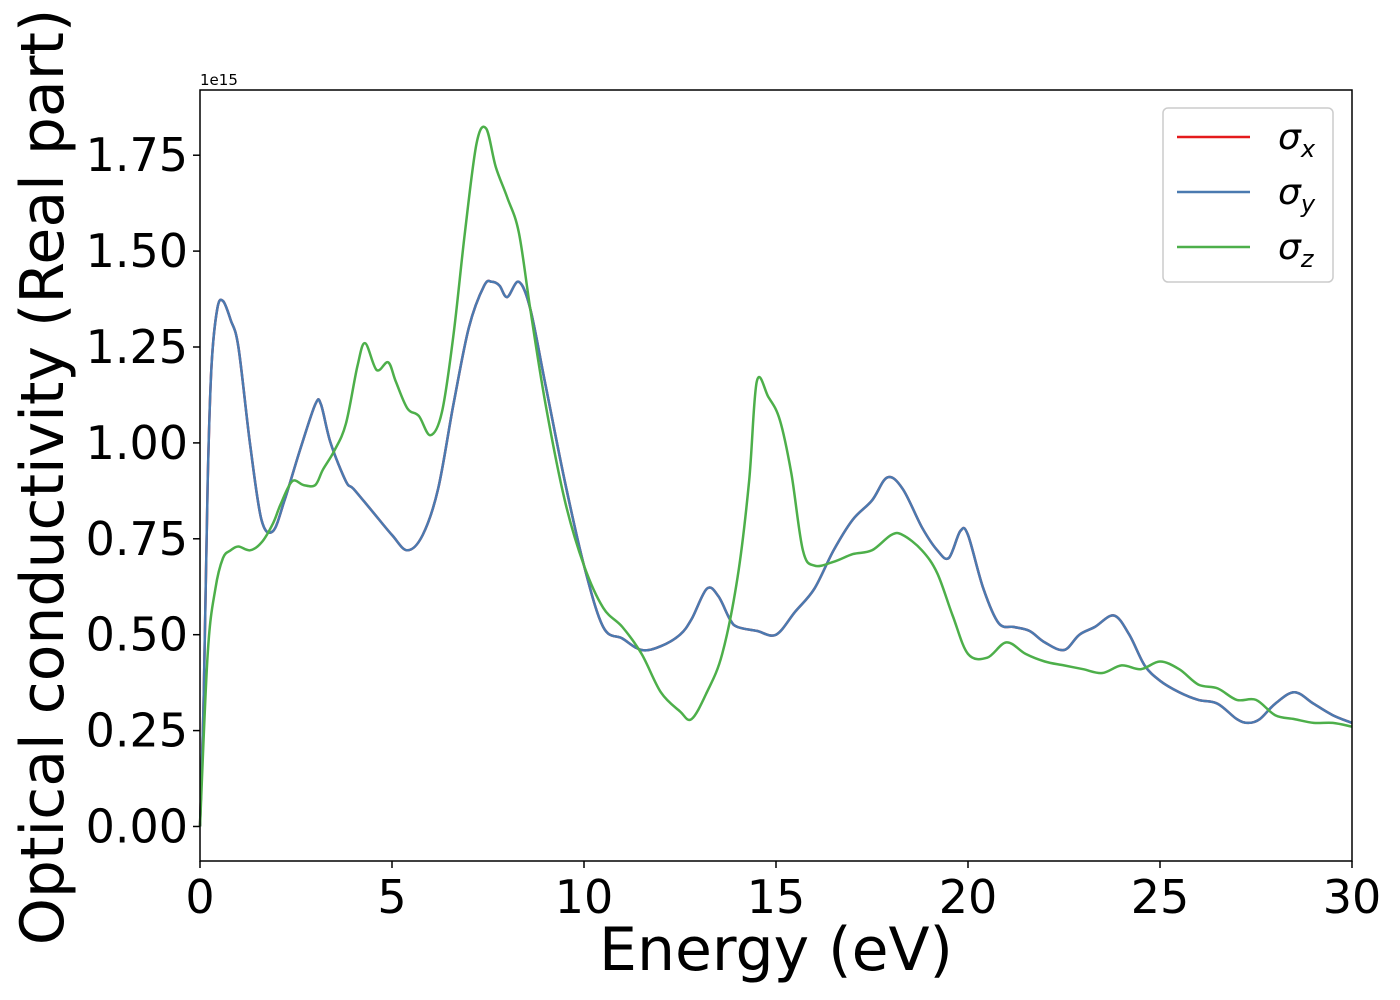  I want to click on legend-label: σz, so click(1296, 250).